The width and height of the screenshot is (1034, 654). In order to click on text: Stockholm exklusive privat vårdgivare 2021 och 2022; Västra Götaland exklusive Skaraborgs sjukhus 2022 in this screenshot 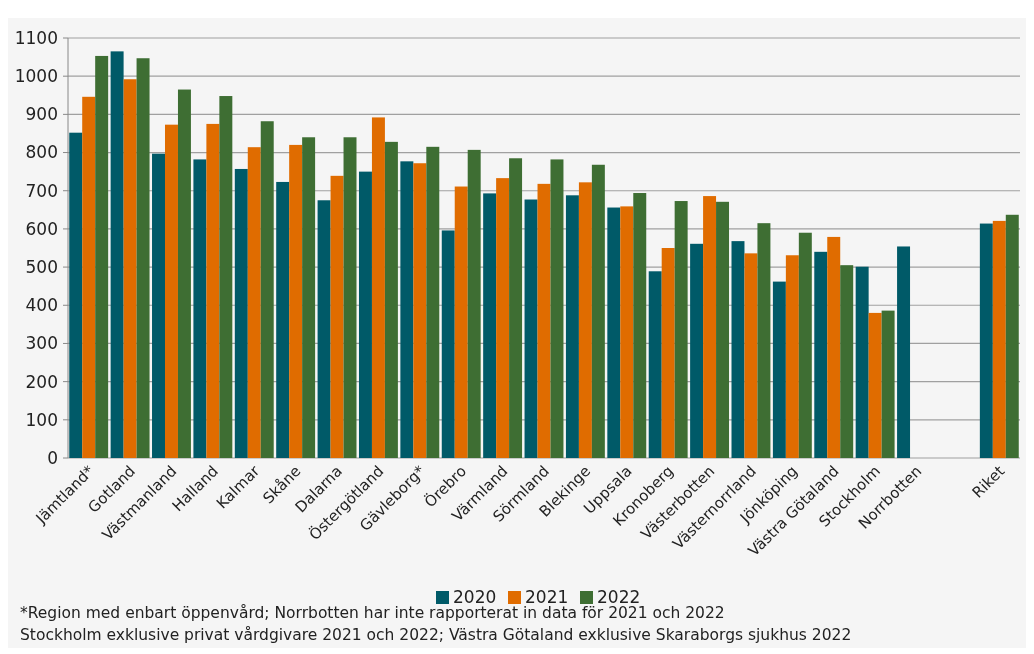, I will do `click(436, 635)`.